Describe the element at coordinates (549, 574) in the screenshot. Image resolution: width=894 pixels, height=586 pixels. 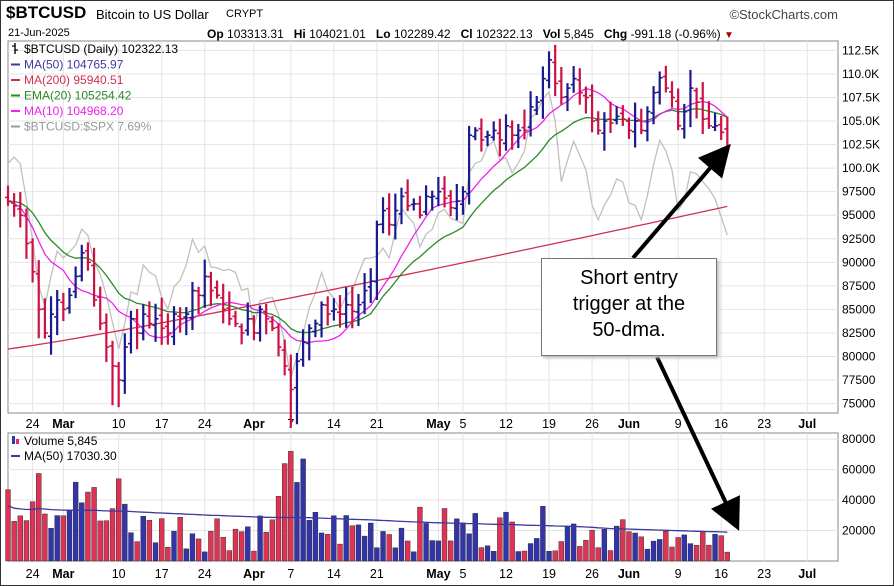
I see `volume-x-tick-label: 19` at that location.